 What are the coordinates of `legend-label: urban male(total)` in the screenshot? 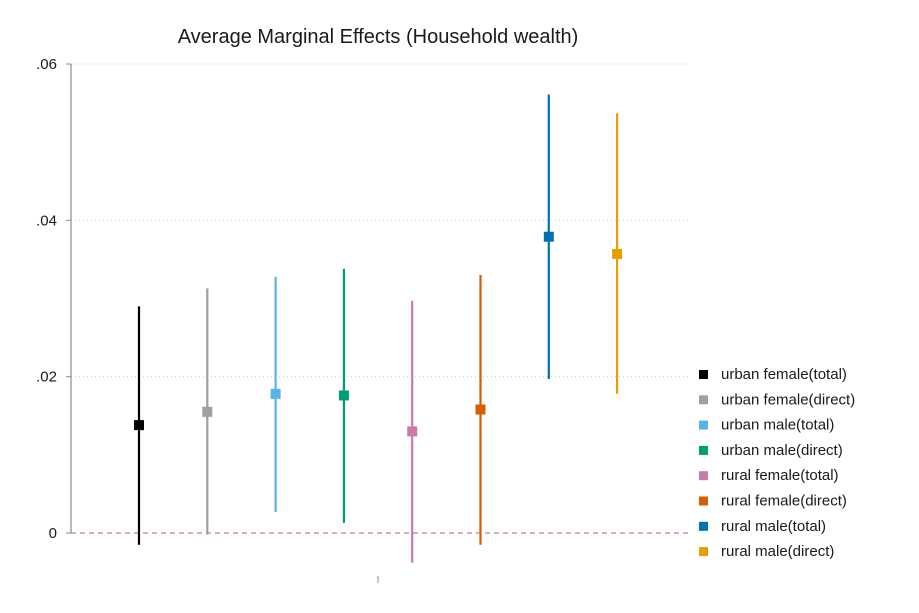 It's located at (777, 425).